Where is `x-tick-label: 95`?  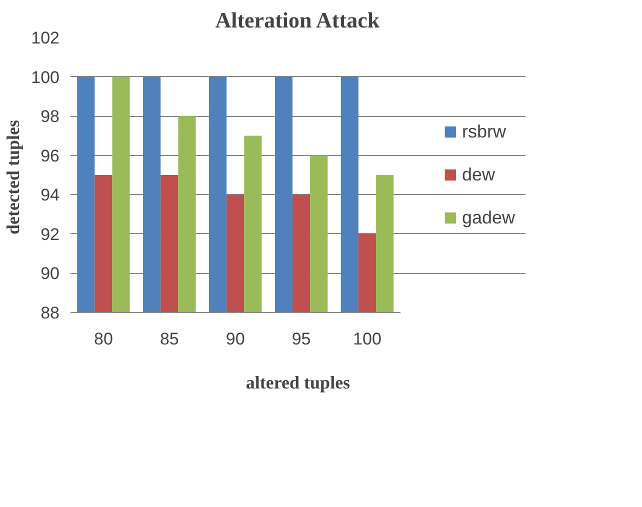
x-tick-label: 95 is located at coordinates (301, 339).